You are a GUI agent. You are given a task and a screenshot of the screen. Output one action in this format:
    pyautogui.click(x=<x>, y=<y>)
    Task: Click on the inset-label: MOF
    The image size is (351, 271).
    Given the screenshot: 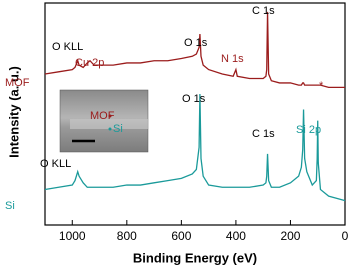 What is the action you would take?
    pyautogui.click(x=102, y=116)
    